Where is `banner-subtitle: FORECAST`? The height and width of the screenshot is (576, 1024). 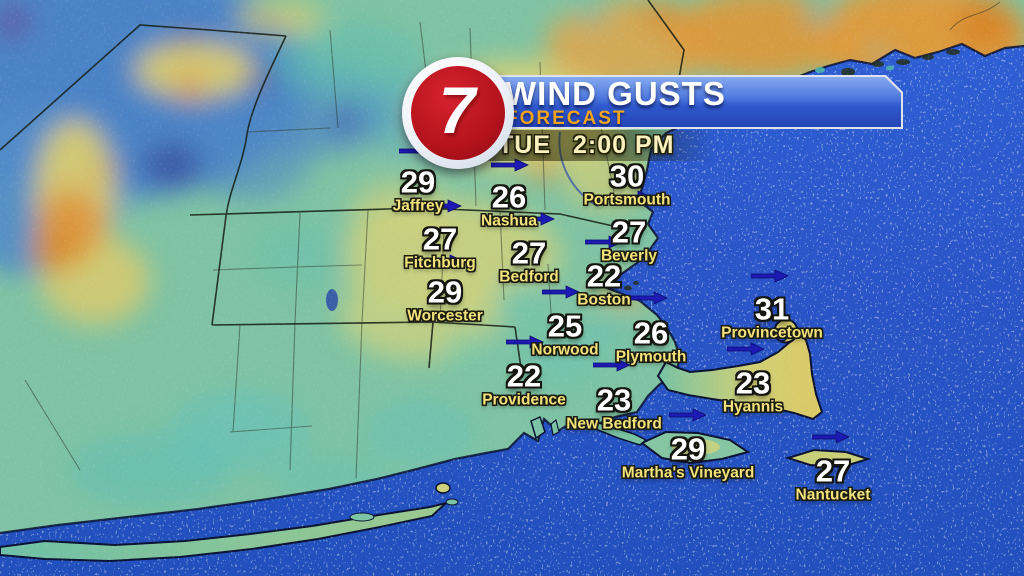 banner-subtitle: FORECAST is located at coordinates (566, 118).